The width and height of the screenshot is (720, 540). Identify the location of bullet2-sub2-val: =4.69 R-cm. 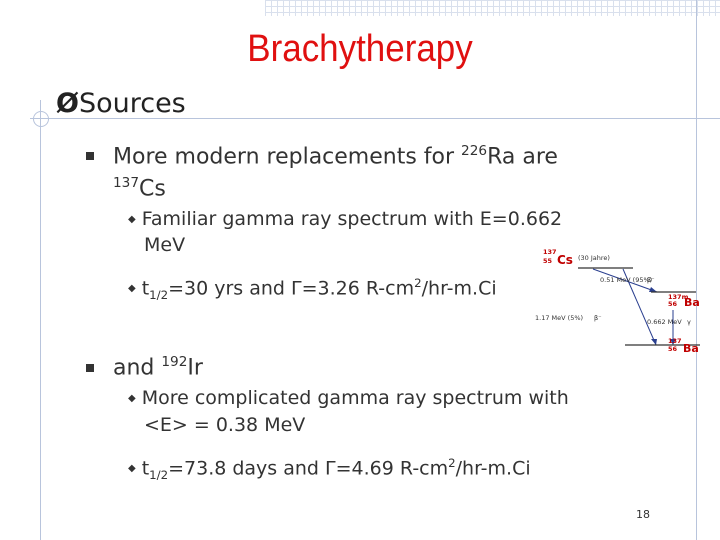
(392, 468).